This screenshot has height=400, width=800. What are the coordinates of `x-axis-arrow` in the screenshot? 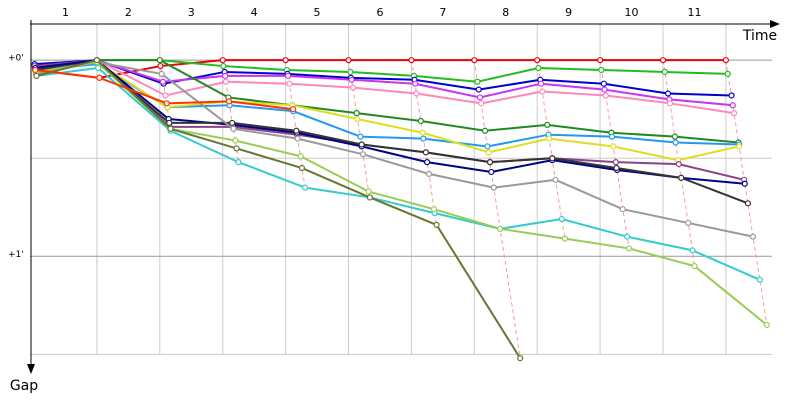 It's located at (775, 24).